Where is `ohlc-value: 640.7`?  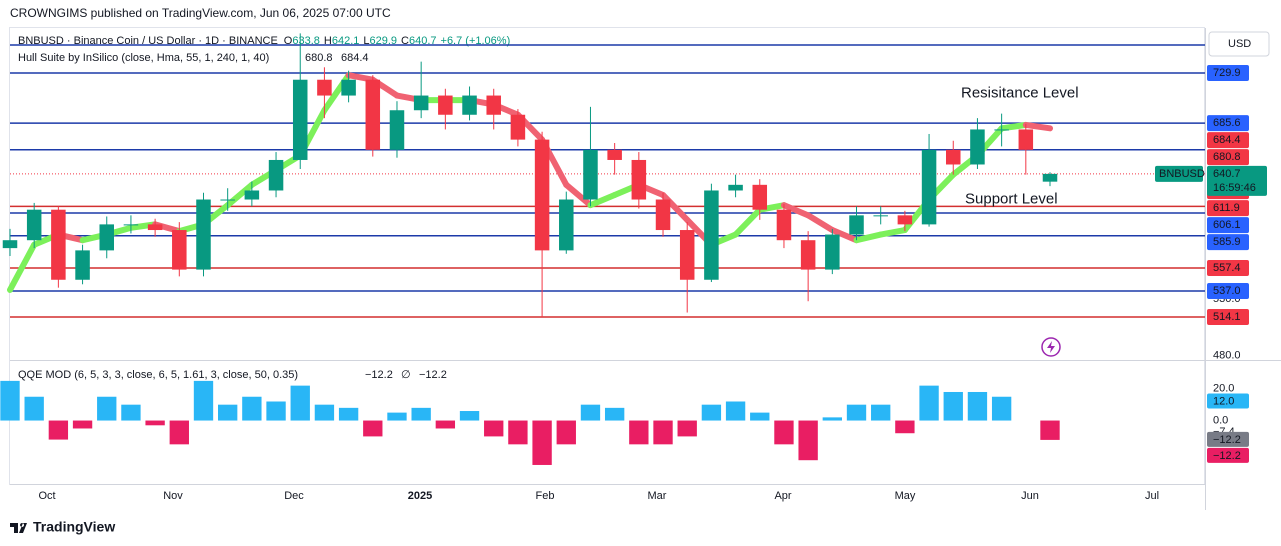 ohlc-value: 640.7 is located at coordinates (423, 41).